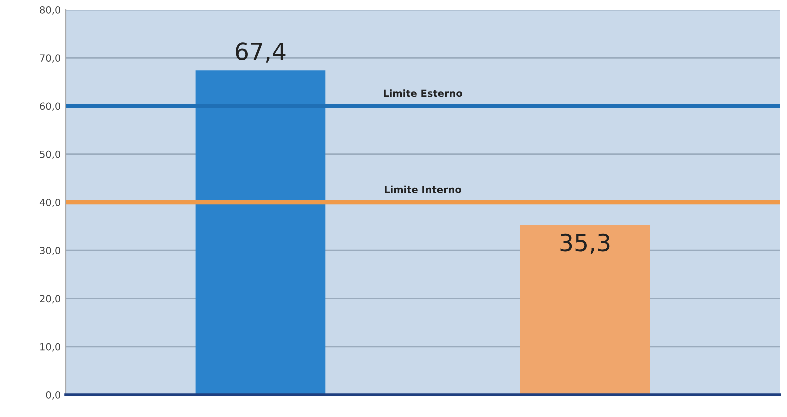 Image resolution: width=787 pixels, height=417 pixels. Describe the element at coordinates (50, 58) in the screenshot. I see `y-tick-label: 70,0` at that location.